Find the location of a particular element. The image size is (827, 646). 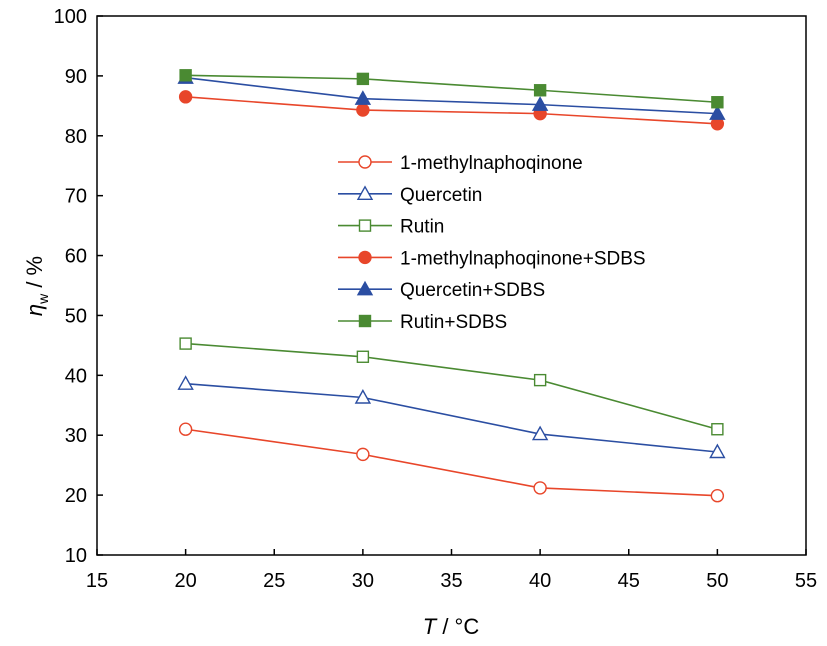

legend-label: 1-methylnaphoqinone+SDBS is located at coordinates (523, 258).